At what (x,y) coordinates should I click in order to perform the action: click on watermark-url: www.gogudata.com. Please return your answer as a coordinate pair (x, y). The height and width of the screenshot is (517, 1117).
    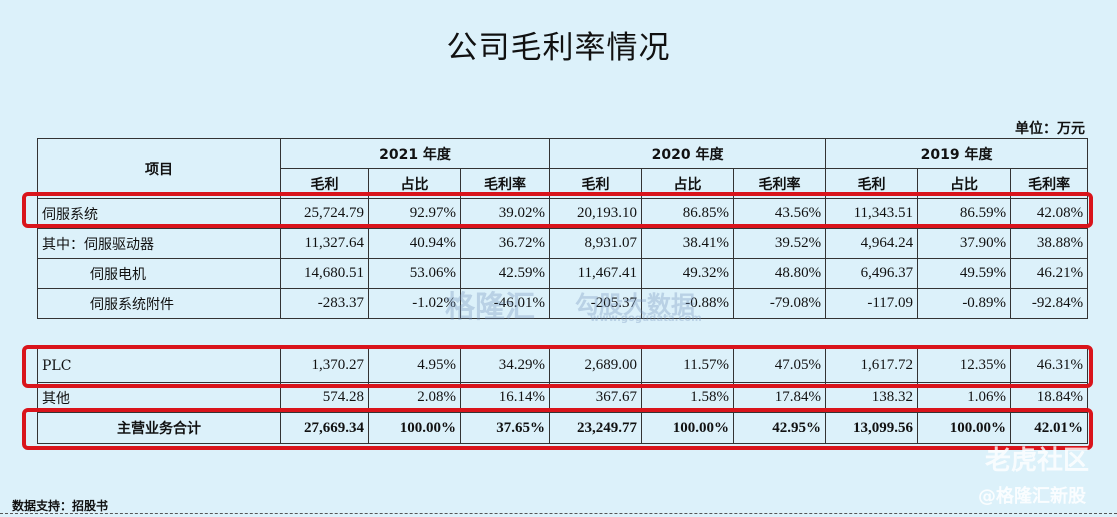
    Looking at the image, I should click on (646, 318).